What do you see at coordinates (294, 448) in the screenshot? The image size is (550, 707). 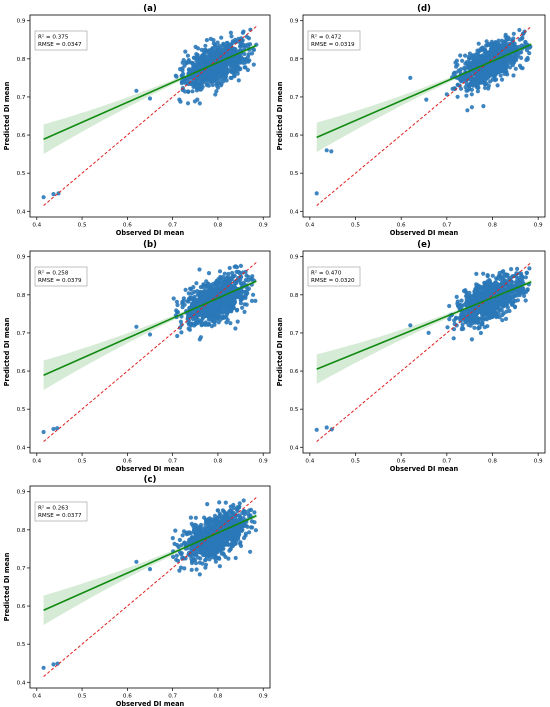 I see `y-tick-label: 0.4` at bounding box center [294, 448].